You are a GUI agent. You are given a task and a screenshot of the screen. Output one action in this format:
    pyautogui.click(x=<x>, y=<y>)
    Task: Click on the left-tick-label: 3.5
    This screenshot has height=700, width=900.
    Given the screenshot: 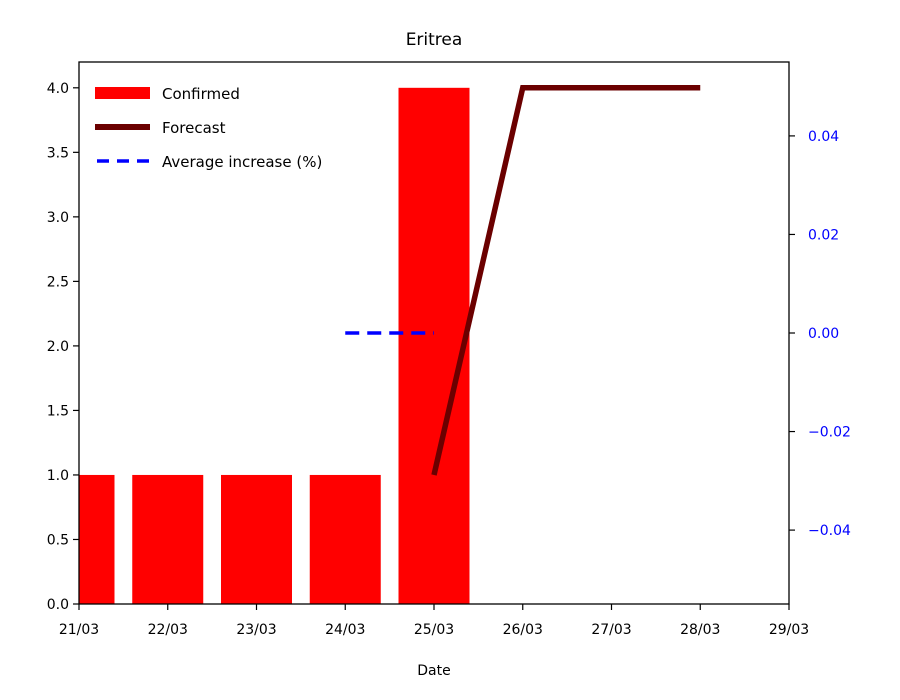 What is the action you would take?
    pyautogui.click(x=58, y=153)
    